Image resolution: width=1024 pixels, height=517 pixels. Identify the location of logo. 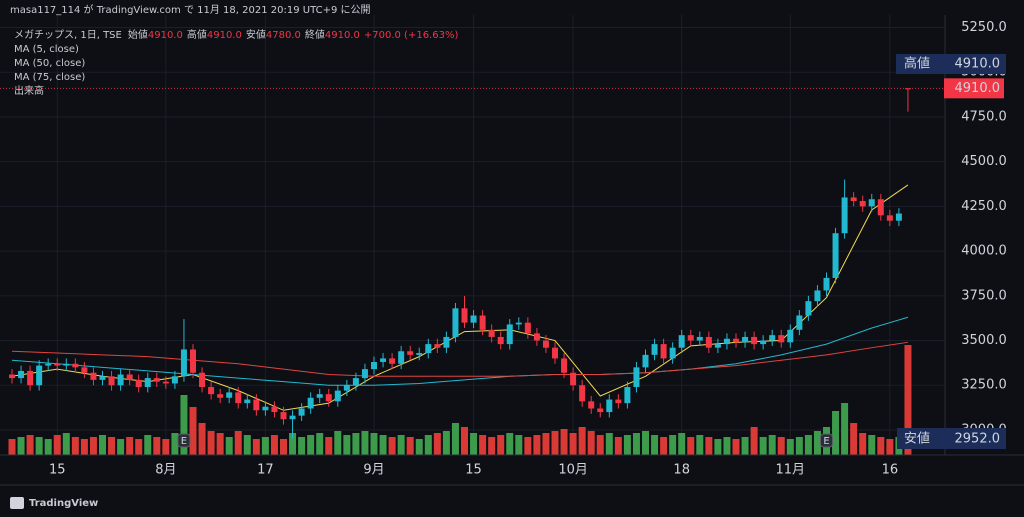
(17, 503).